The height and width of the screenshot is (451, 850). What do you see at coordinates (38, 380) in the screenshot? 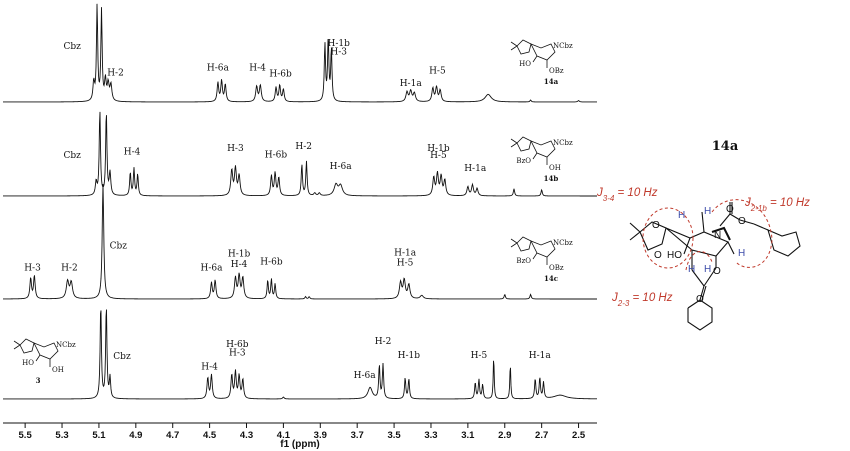
I see `structure-id: 3` at bounding box center [38, 380].